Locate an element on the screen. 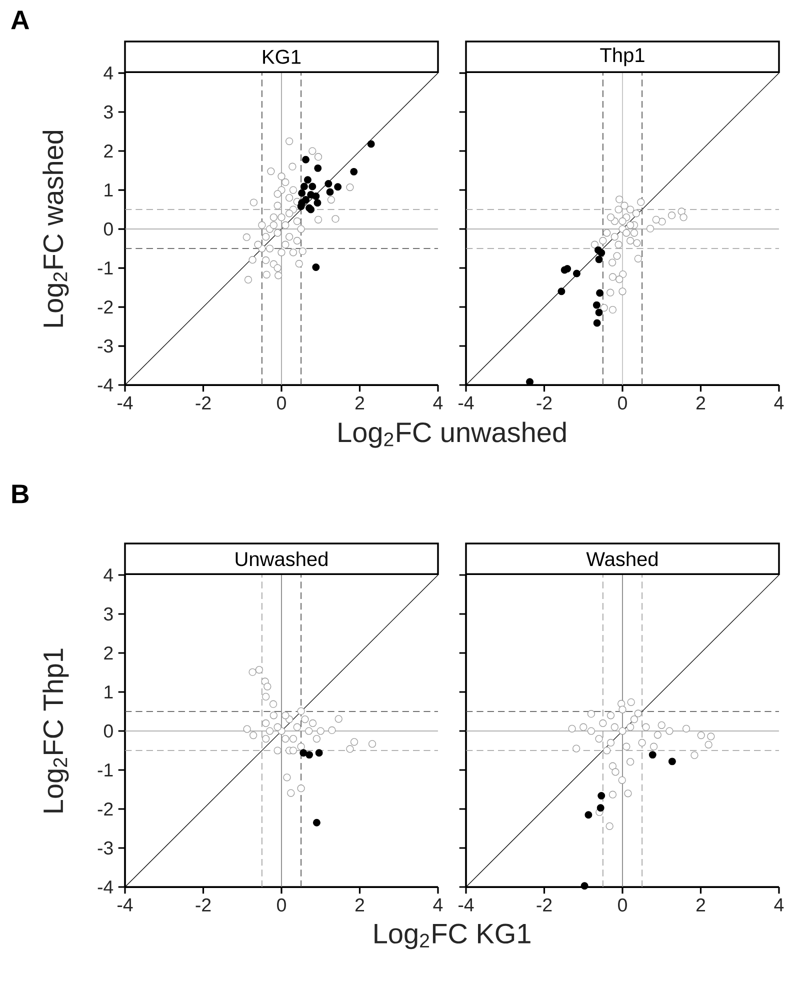 The width and height of the screenshot is (788, 982). chart-title: Thp1 is located at coordinates (622, 56).